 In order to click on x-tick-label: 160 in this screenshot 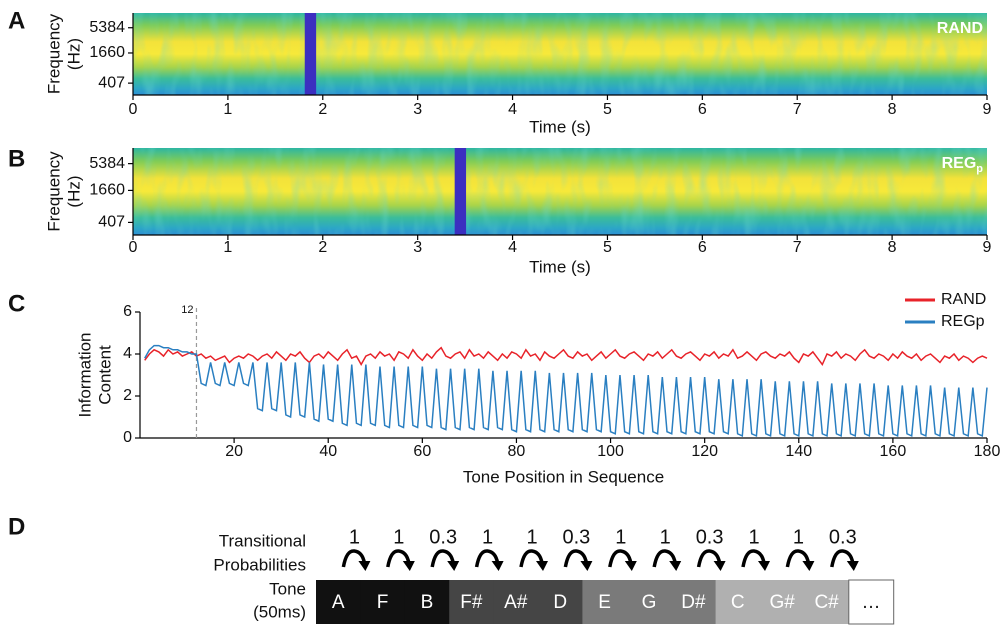, I will do `click(893, 451)`.